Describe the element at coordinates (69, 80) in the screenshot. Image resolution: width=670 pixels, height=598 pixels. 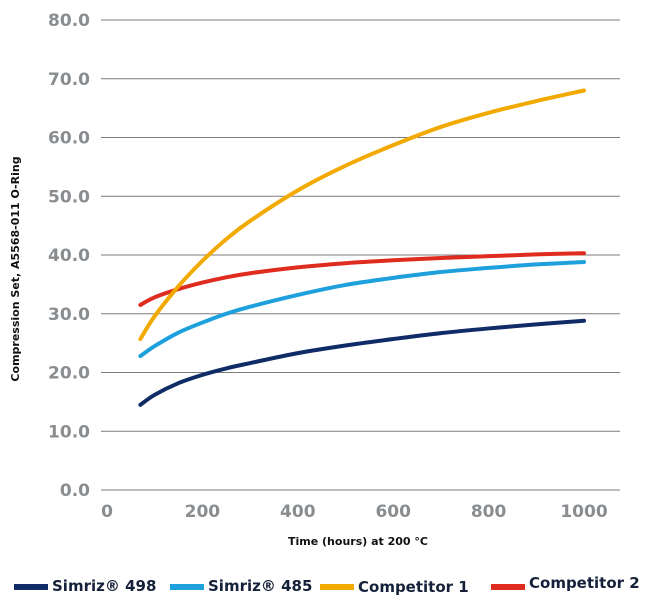
I see `y-tick-label: 70.0` at that location.